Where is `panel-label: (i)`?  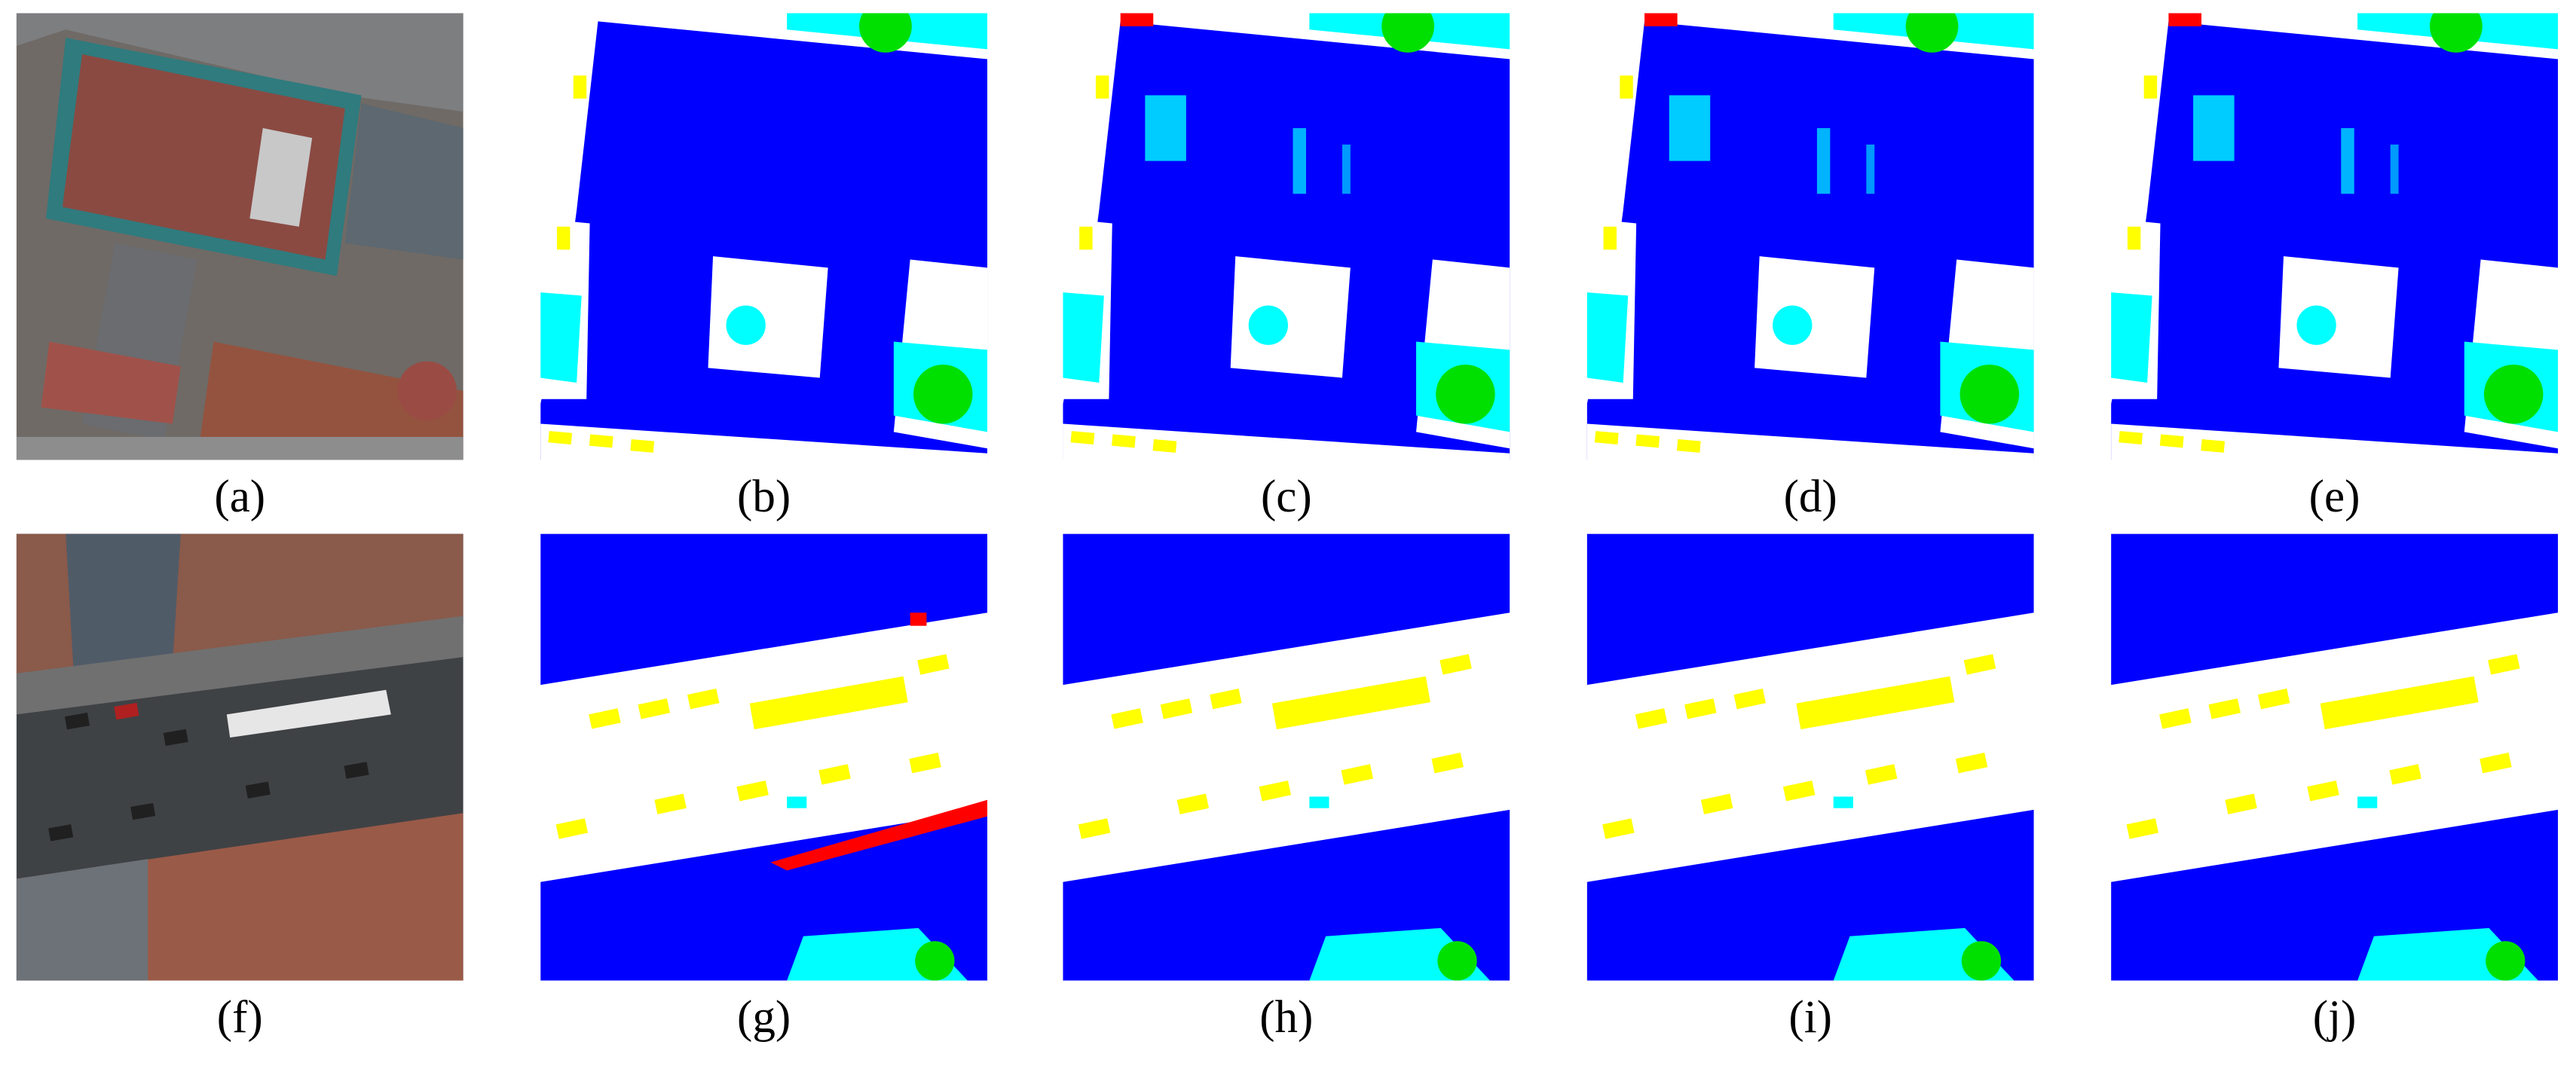
panel-label: (i) is located at coordinates (1810, 1017).